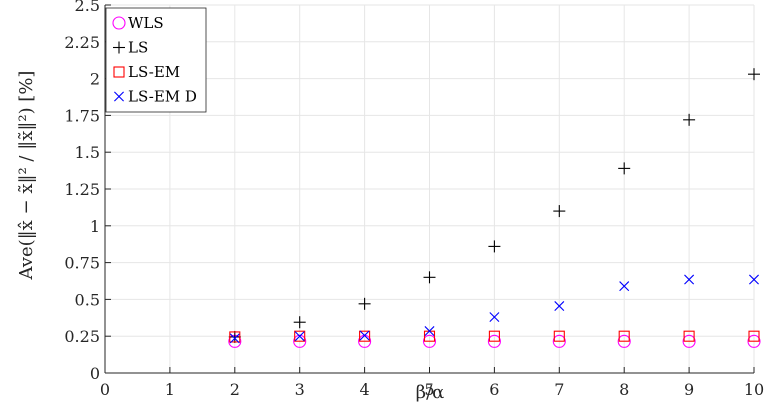  What do you see at coordinates (95, 226) in the screenshot?
I see `y-tick-label: 1` at bounding box center [95, 226].